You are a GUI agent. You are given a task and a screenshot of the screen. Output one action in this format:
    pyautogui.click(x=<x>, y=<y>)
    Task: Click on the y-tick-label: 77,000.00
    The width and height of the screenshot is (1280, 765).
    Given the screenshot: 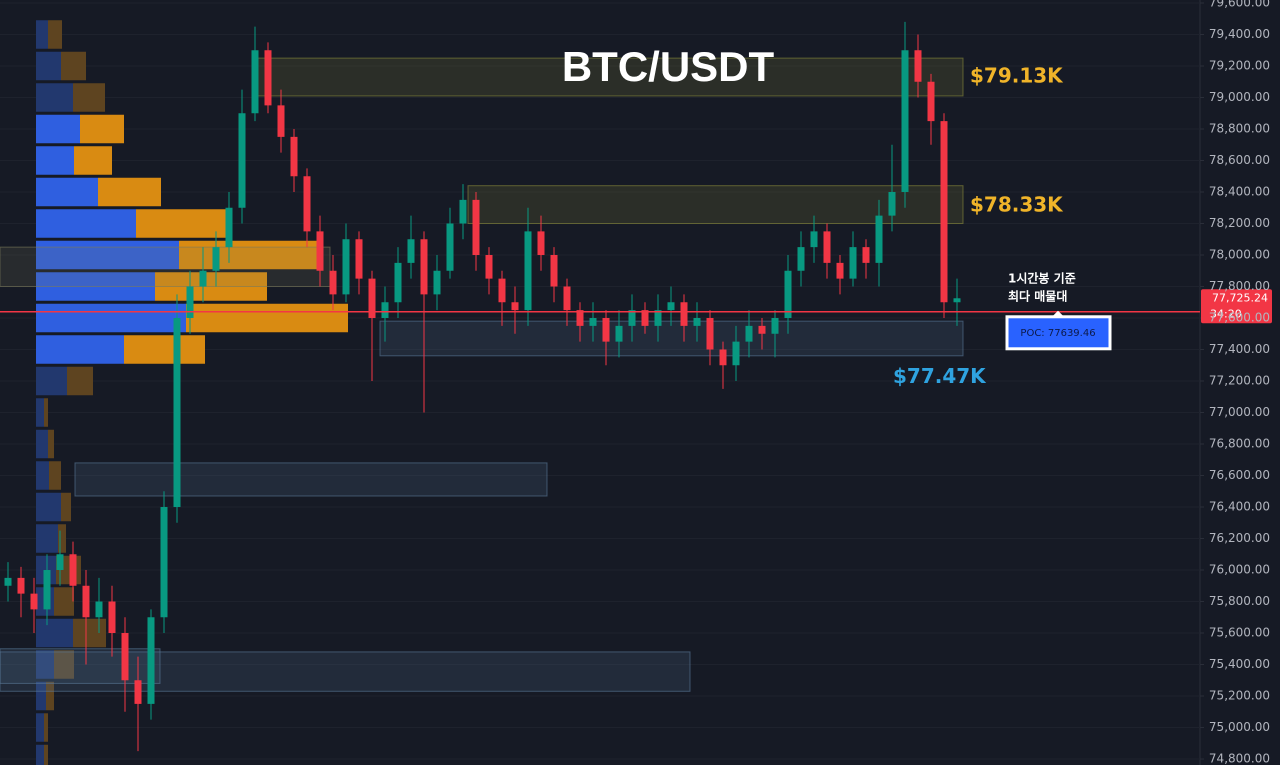 What is the action you would take?
    pyautogui.click(x=1239, y=412)
    